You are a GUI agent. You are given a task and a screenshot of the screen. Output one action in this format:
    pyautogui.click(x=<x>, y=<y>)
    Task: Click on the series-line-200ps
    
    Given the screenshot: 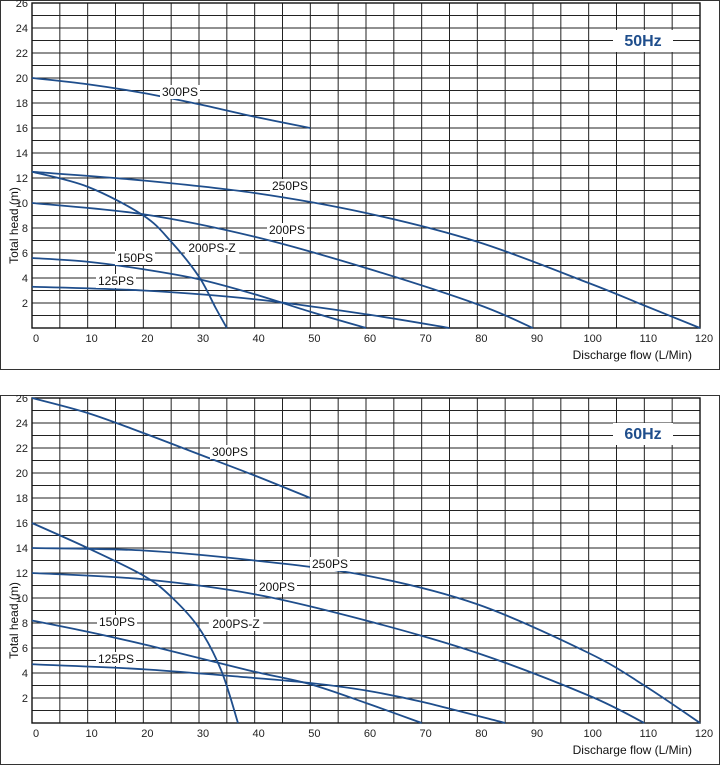 What is the action you would take?
    pyautogui.click(x=282, y=265)
    